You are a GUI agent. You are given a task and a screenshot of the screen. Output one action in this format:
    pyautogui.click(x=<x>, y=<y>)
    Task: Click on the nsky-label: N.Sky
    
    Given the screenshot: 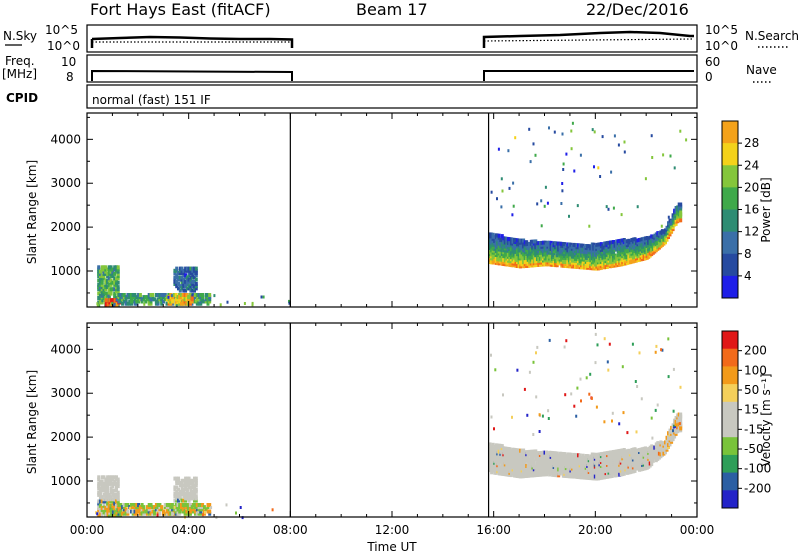 What is the action you would take?
    pyautogui.click(x=20, y=36)
    